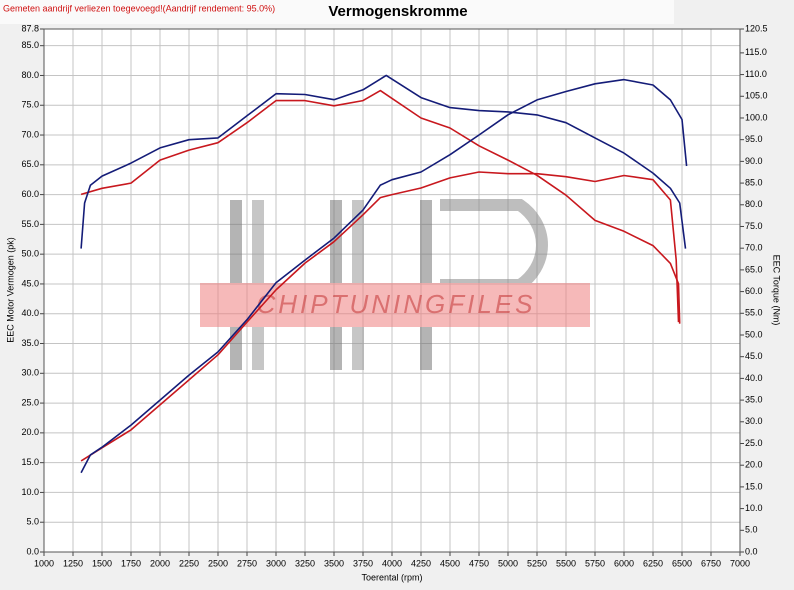  I want to click on x-tick-label: 5500, so click(566, 563).